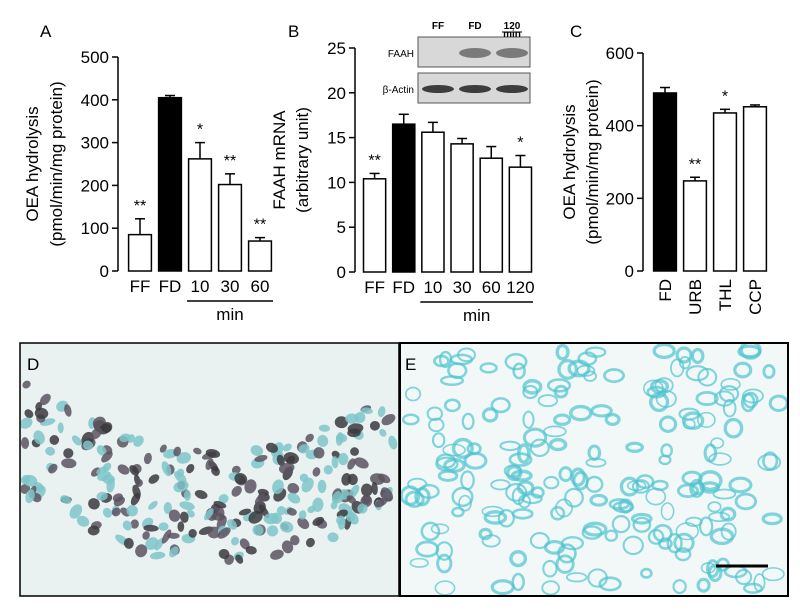 The height and width of the screenshot is (614, 800). Describe the element at coordinates (336, 182) in the screenshot. I see `y-tick-label: 10` at that location.